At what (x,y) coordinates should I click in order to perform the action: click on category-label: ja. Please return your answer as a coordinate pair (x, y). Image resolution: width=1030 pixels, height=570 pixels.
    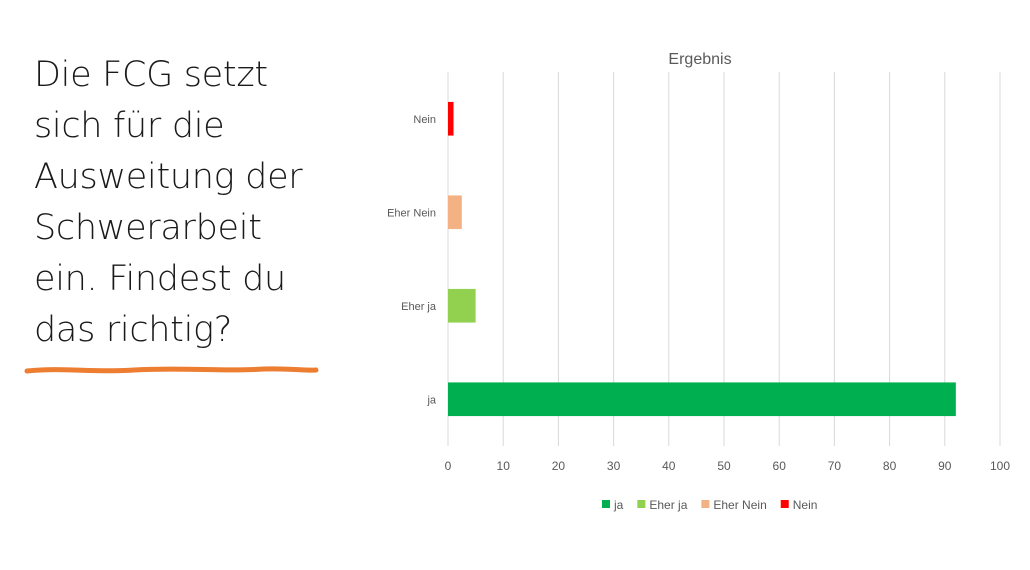
    Looking at the image, I should click on (431, 400).